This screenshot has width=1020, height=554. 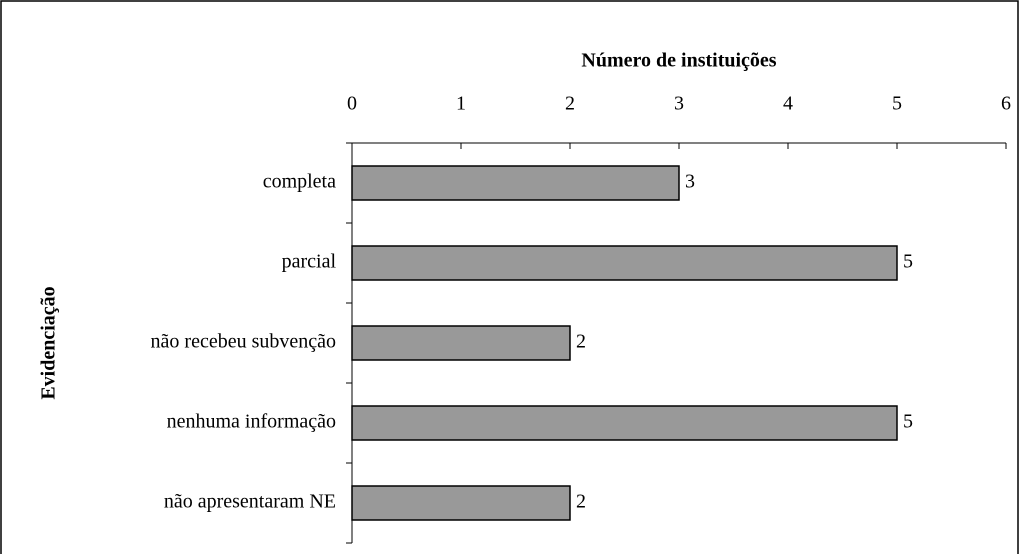 What do you see at coordinates (243, 342) in the screenshot?
I see `y-tick-label: não recebeu subvenção` at bounding box center [243, 342].